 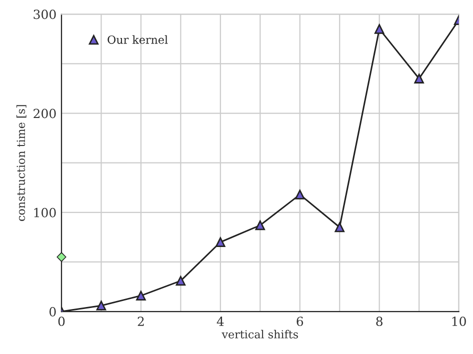 I want to click on x-tick-label: 8, so click(x=379, y=321).